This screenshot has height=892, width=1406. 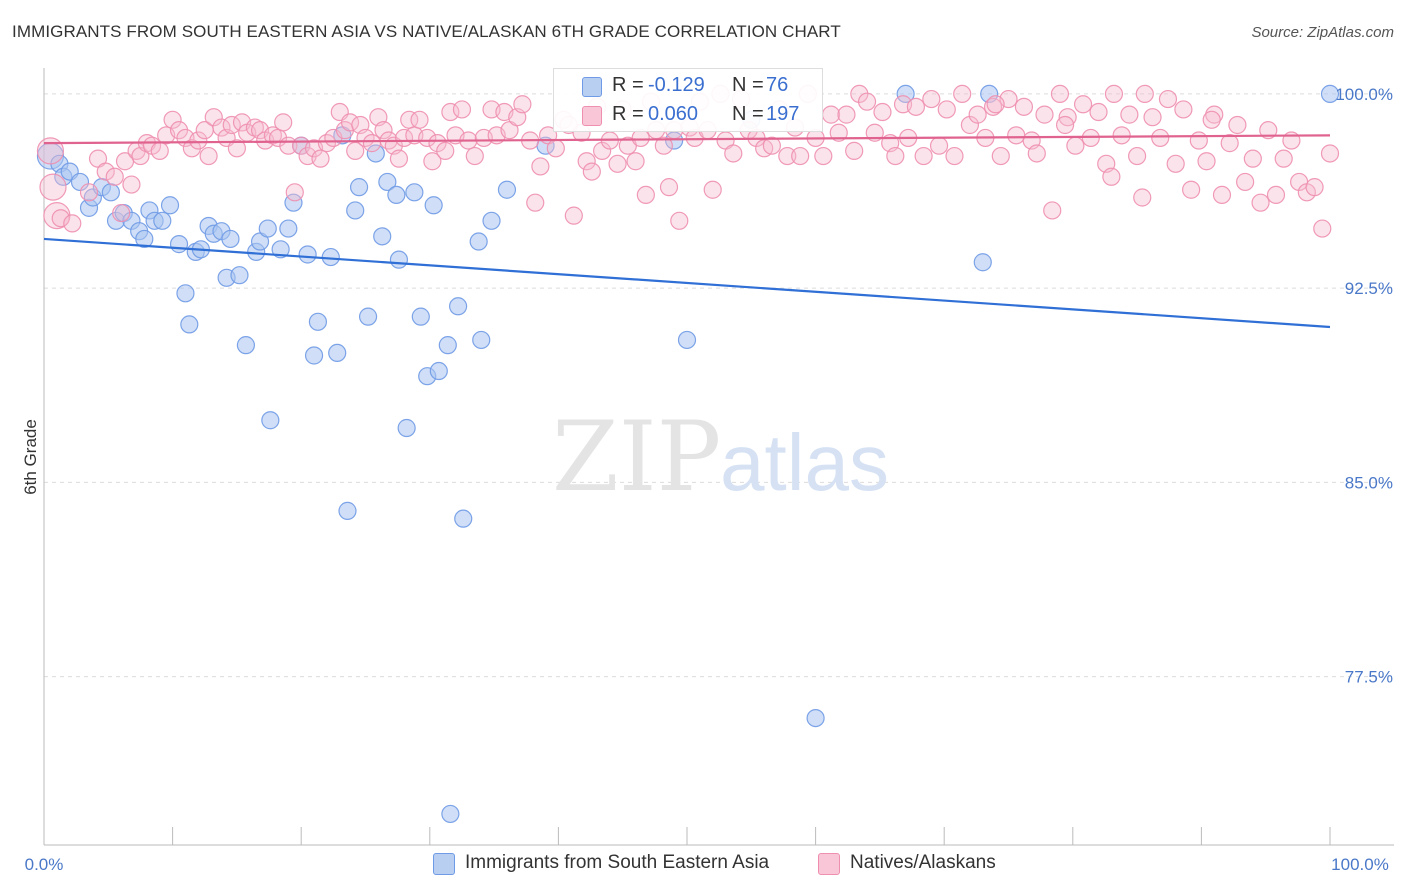 What do you see at coordinates (1369, 482) in the screenshot?
I see `y-tick-label: 85.0%` at bounding box center [1369, 482].